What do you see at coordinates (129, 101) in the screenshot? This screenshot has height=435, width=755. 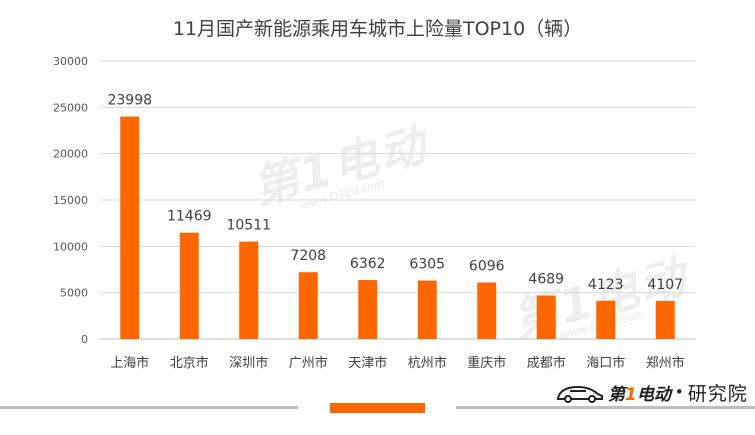 I see `data-label: 23998` at bounding box center [129, 101].